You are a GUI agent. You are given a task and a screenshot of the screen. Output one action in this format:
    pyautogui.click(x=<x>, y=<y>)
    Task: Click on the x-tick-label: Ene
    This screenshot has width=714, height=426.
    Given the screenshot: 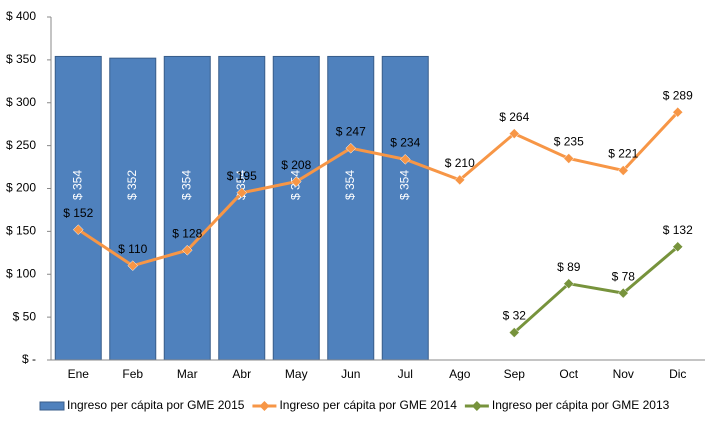 What is the action you would take?
    pyautogui.click(x=79, y=374)
    